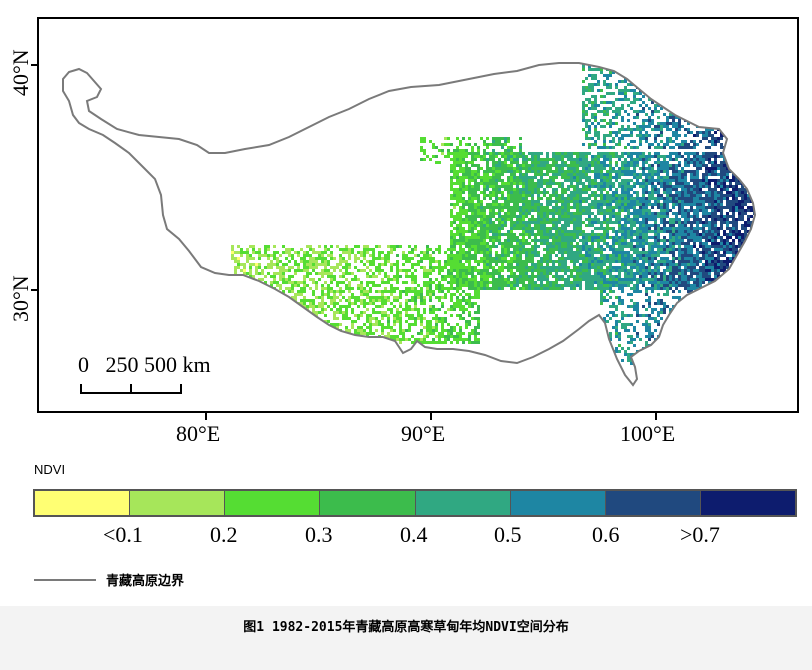 This screenshot has width=812, height=670. Describe the element at coordinates (20, 72) in the screenshot. I see `lat-label-40n: 40°N` at that location.